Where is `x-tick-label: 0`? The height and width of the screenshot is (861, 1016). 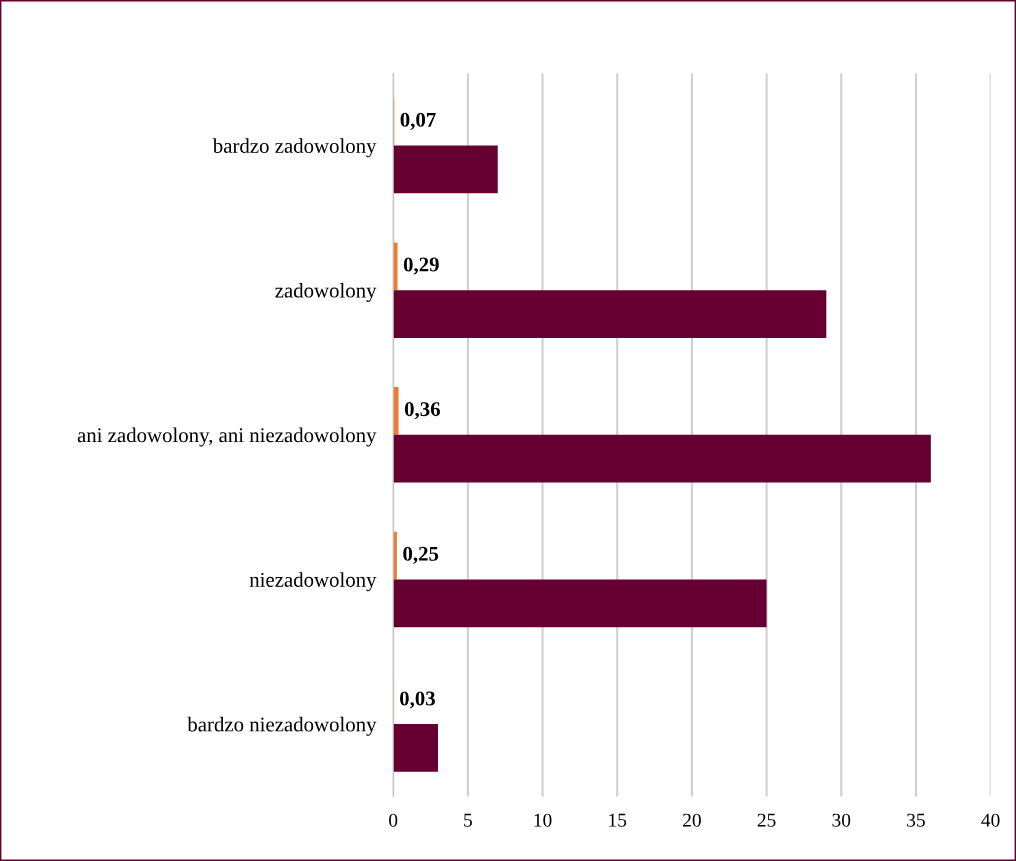 x-tick-label: 0 is located at coordinates (393, 820).